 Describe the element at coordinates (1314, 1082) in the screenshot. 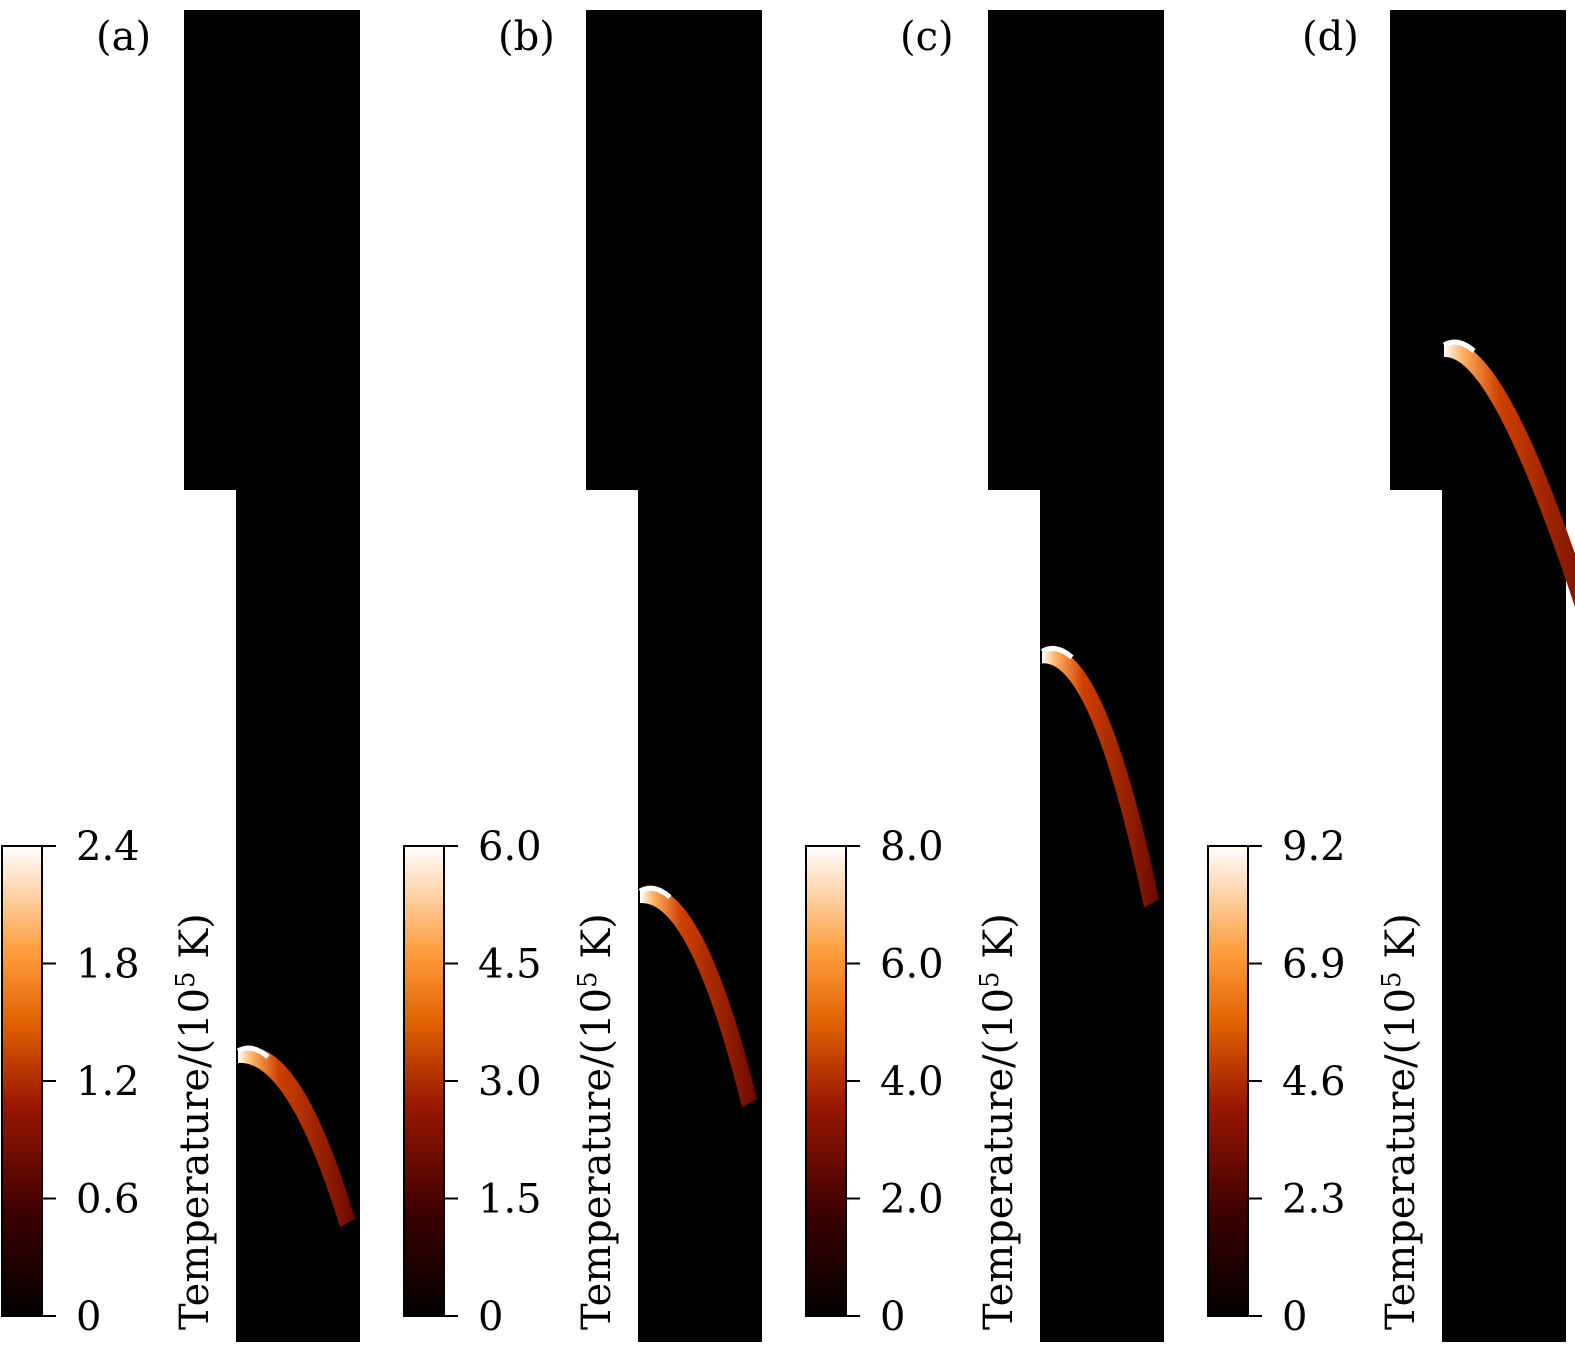

I see `colorbar-tick-label: 4.6` at that location.